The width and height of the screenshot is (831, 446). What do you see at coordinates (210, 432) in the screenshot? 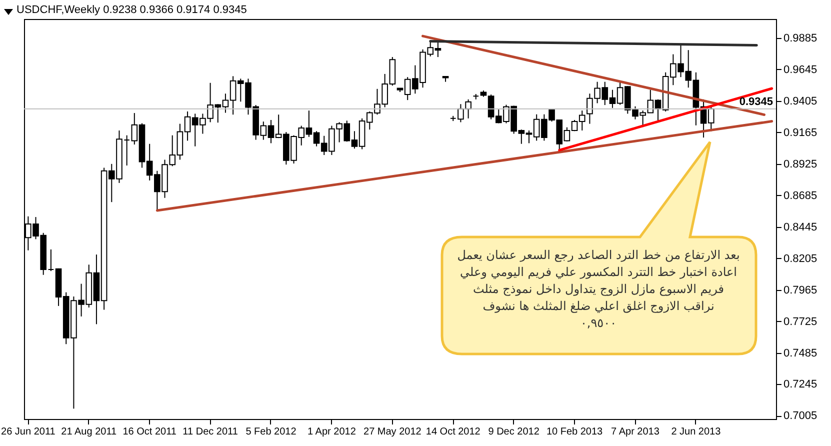
I see `x-tick-label: 11 Dec 2011` at bounding box center [210, 432].